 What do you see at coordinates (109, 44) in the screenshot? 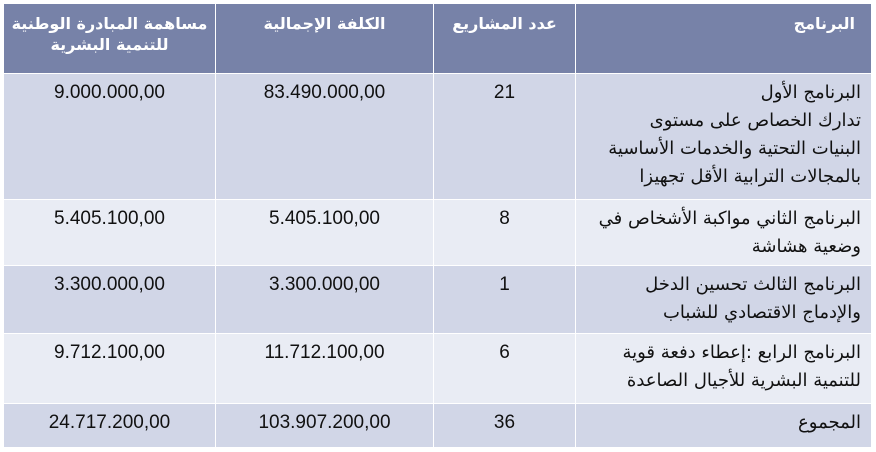
I see `header-contribution-line2: للتنمية البشرية` at bounding box center [109, 44].